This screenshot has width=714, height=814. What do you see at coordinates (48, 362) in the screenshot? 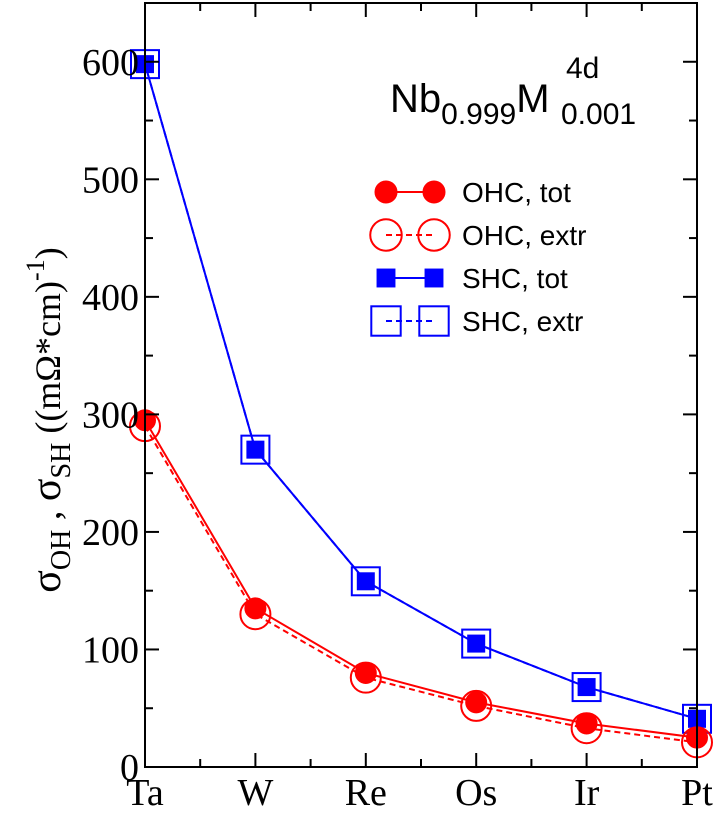
I see `y-axis-units: ((mΩ*cm)` at bounding box center [48, 362].